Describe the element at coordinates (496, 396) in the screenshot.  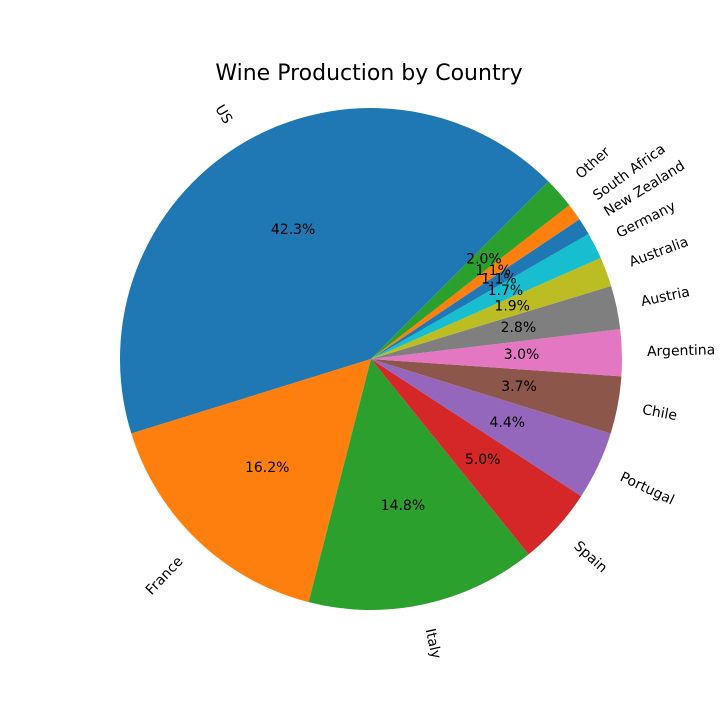
I see `pie-slice-chile` at that location.